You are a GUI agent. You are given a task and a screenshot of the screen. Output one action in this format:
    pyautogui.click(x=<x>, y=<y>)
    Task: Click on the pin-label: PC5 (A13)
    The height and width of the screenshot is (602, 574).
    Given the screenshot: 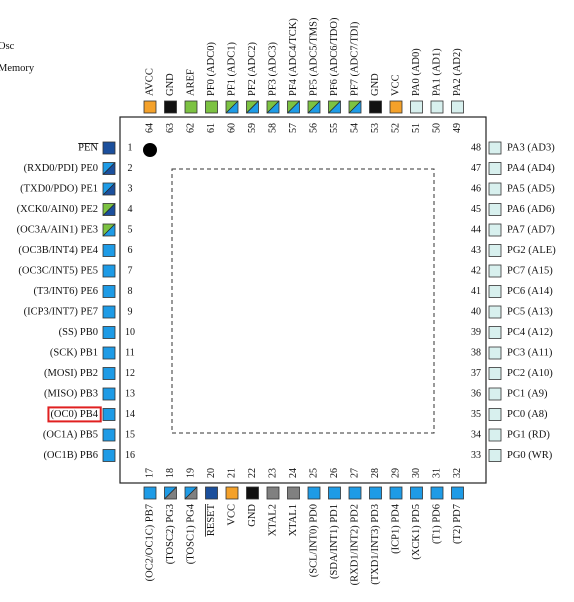 What is the action you would take?
    pyautogui.click(x=530, y=311)
    